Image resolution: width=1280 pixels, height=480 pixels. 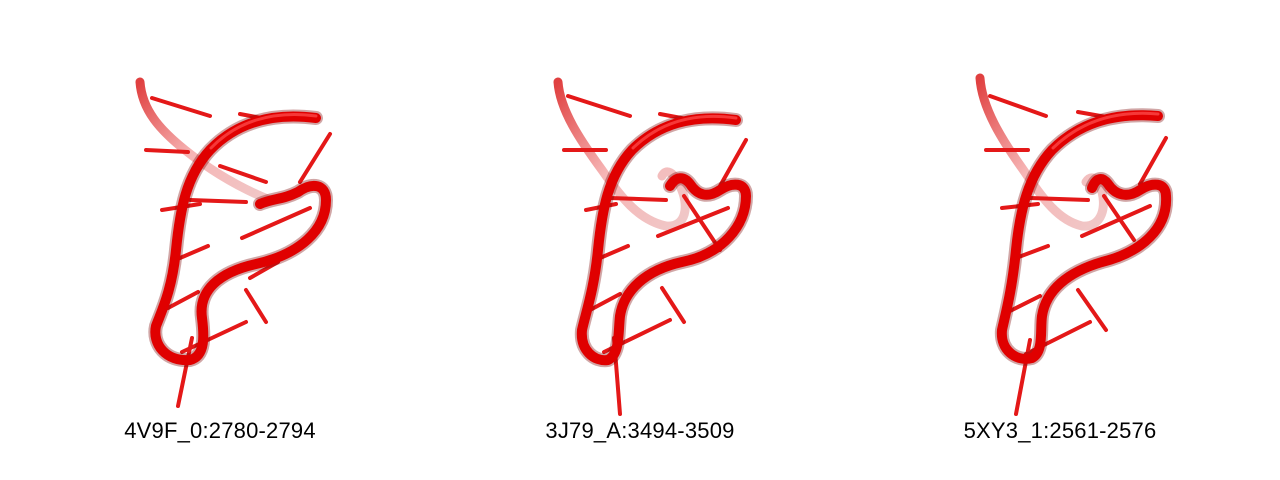 What do you see at coordinates (220, 430) in the screenshot?
I see `structure-label-1: 4V9F_0:2780-2794` at bounding box center [220, 430].